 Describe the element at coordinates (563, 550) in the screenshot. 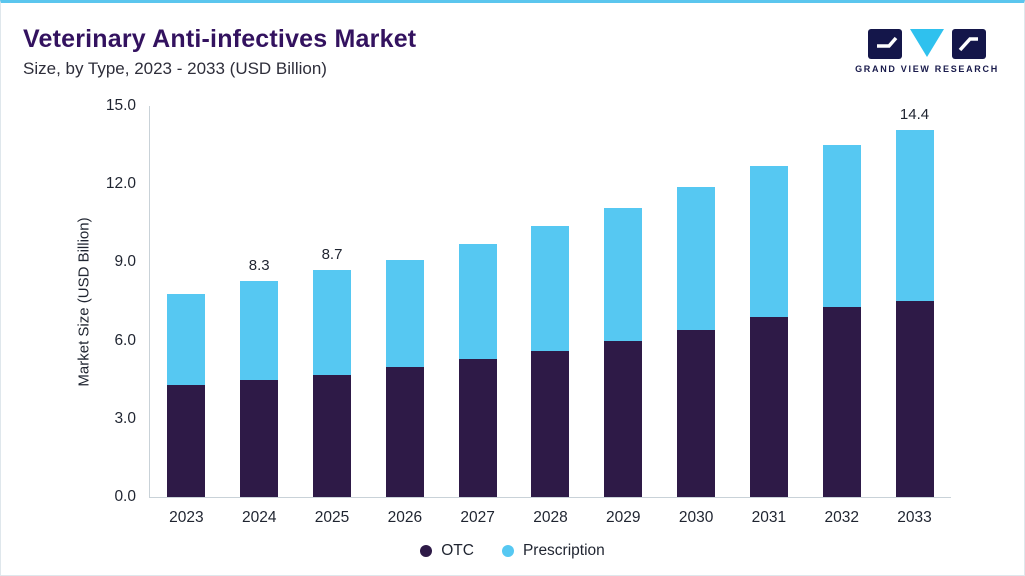

I see `legend-label-prescription: Prescription` at that location.